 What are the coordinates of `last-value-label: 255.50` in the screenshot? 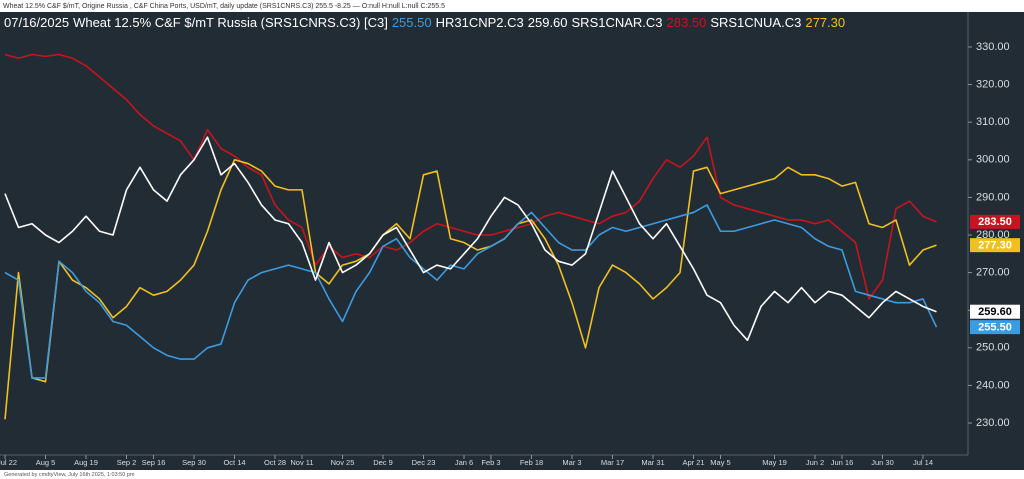 It's located at (995, 328).